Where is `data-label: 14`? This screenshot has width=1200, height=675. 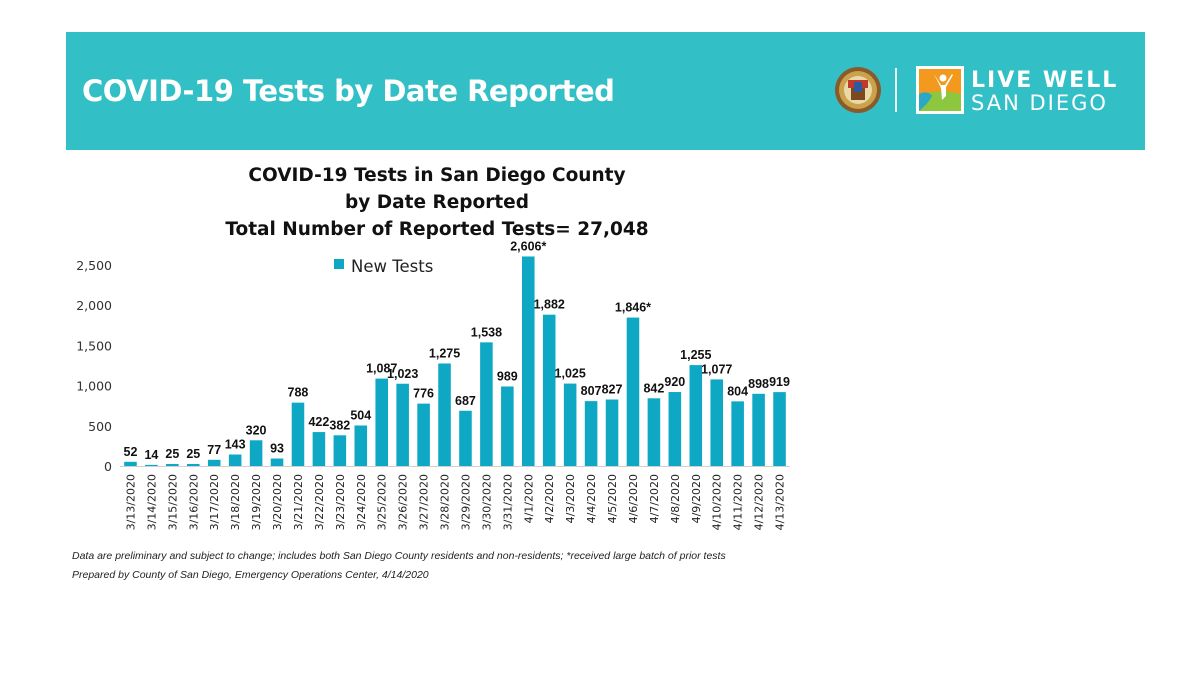
data-label: 14 is located at coordinates (151, 455).